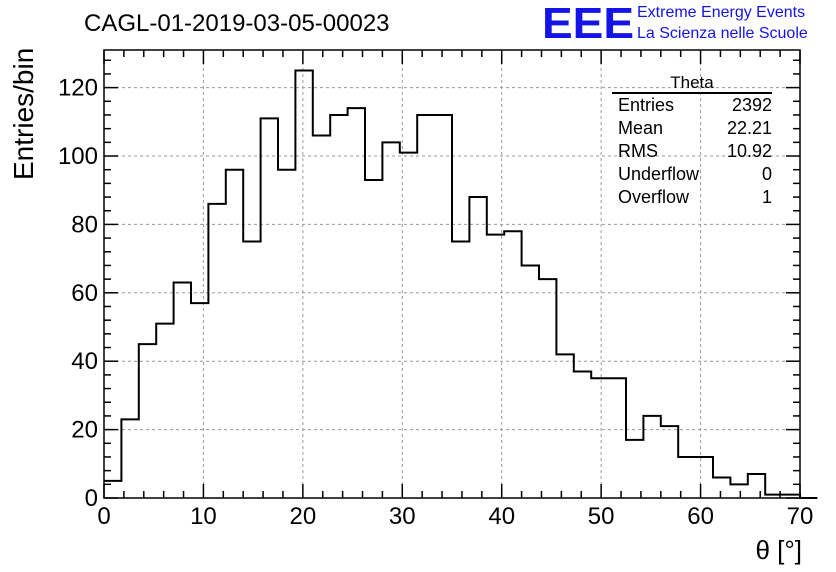 The height and width of the screenshot is (572, 836). I want to click on x-tick-label: 10, so click(203, 516).